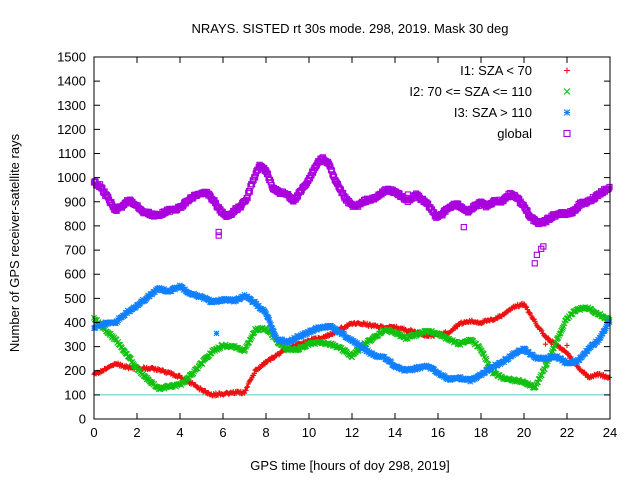 The image size is (640, 480). What do you see at coordinates (75, 274) in the screenshot?
I see `y-tick-label: 600` at bounding box center [75, 274].